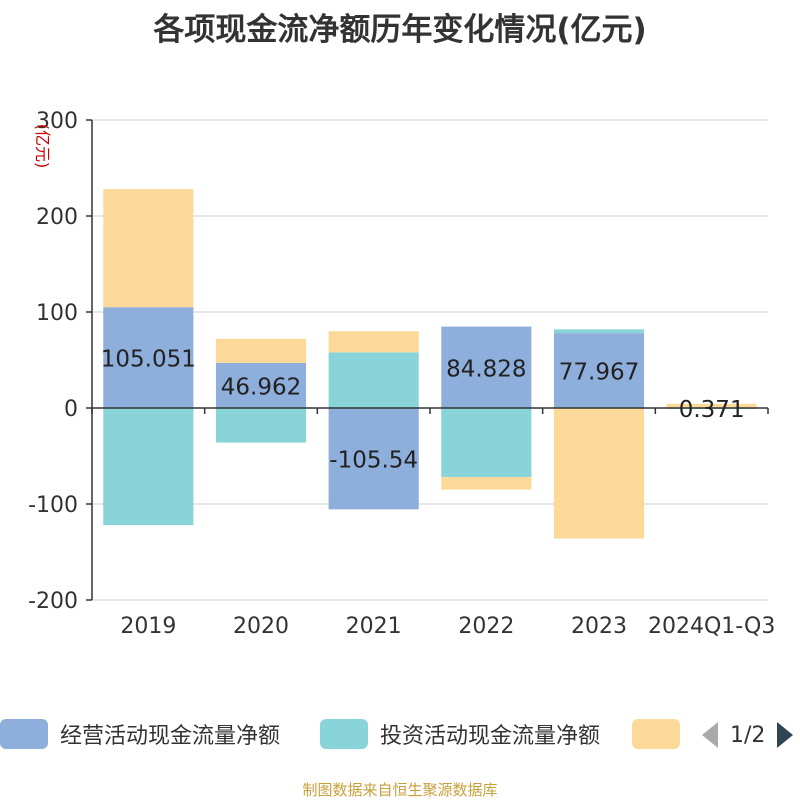  What do you see at coordinates (57, 217) in the screenshot?
I see `y-tick-label: 200` at bounding box center [57, 217].